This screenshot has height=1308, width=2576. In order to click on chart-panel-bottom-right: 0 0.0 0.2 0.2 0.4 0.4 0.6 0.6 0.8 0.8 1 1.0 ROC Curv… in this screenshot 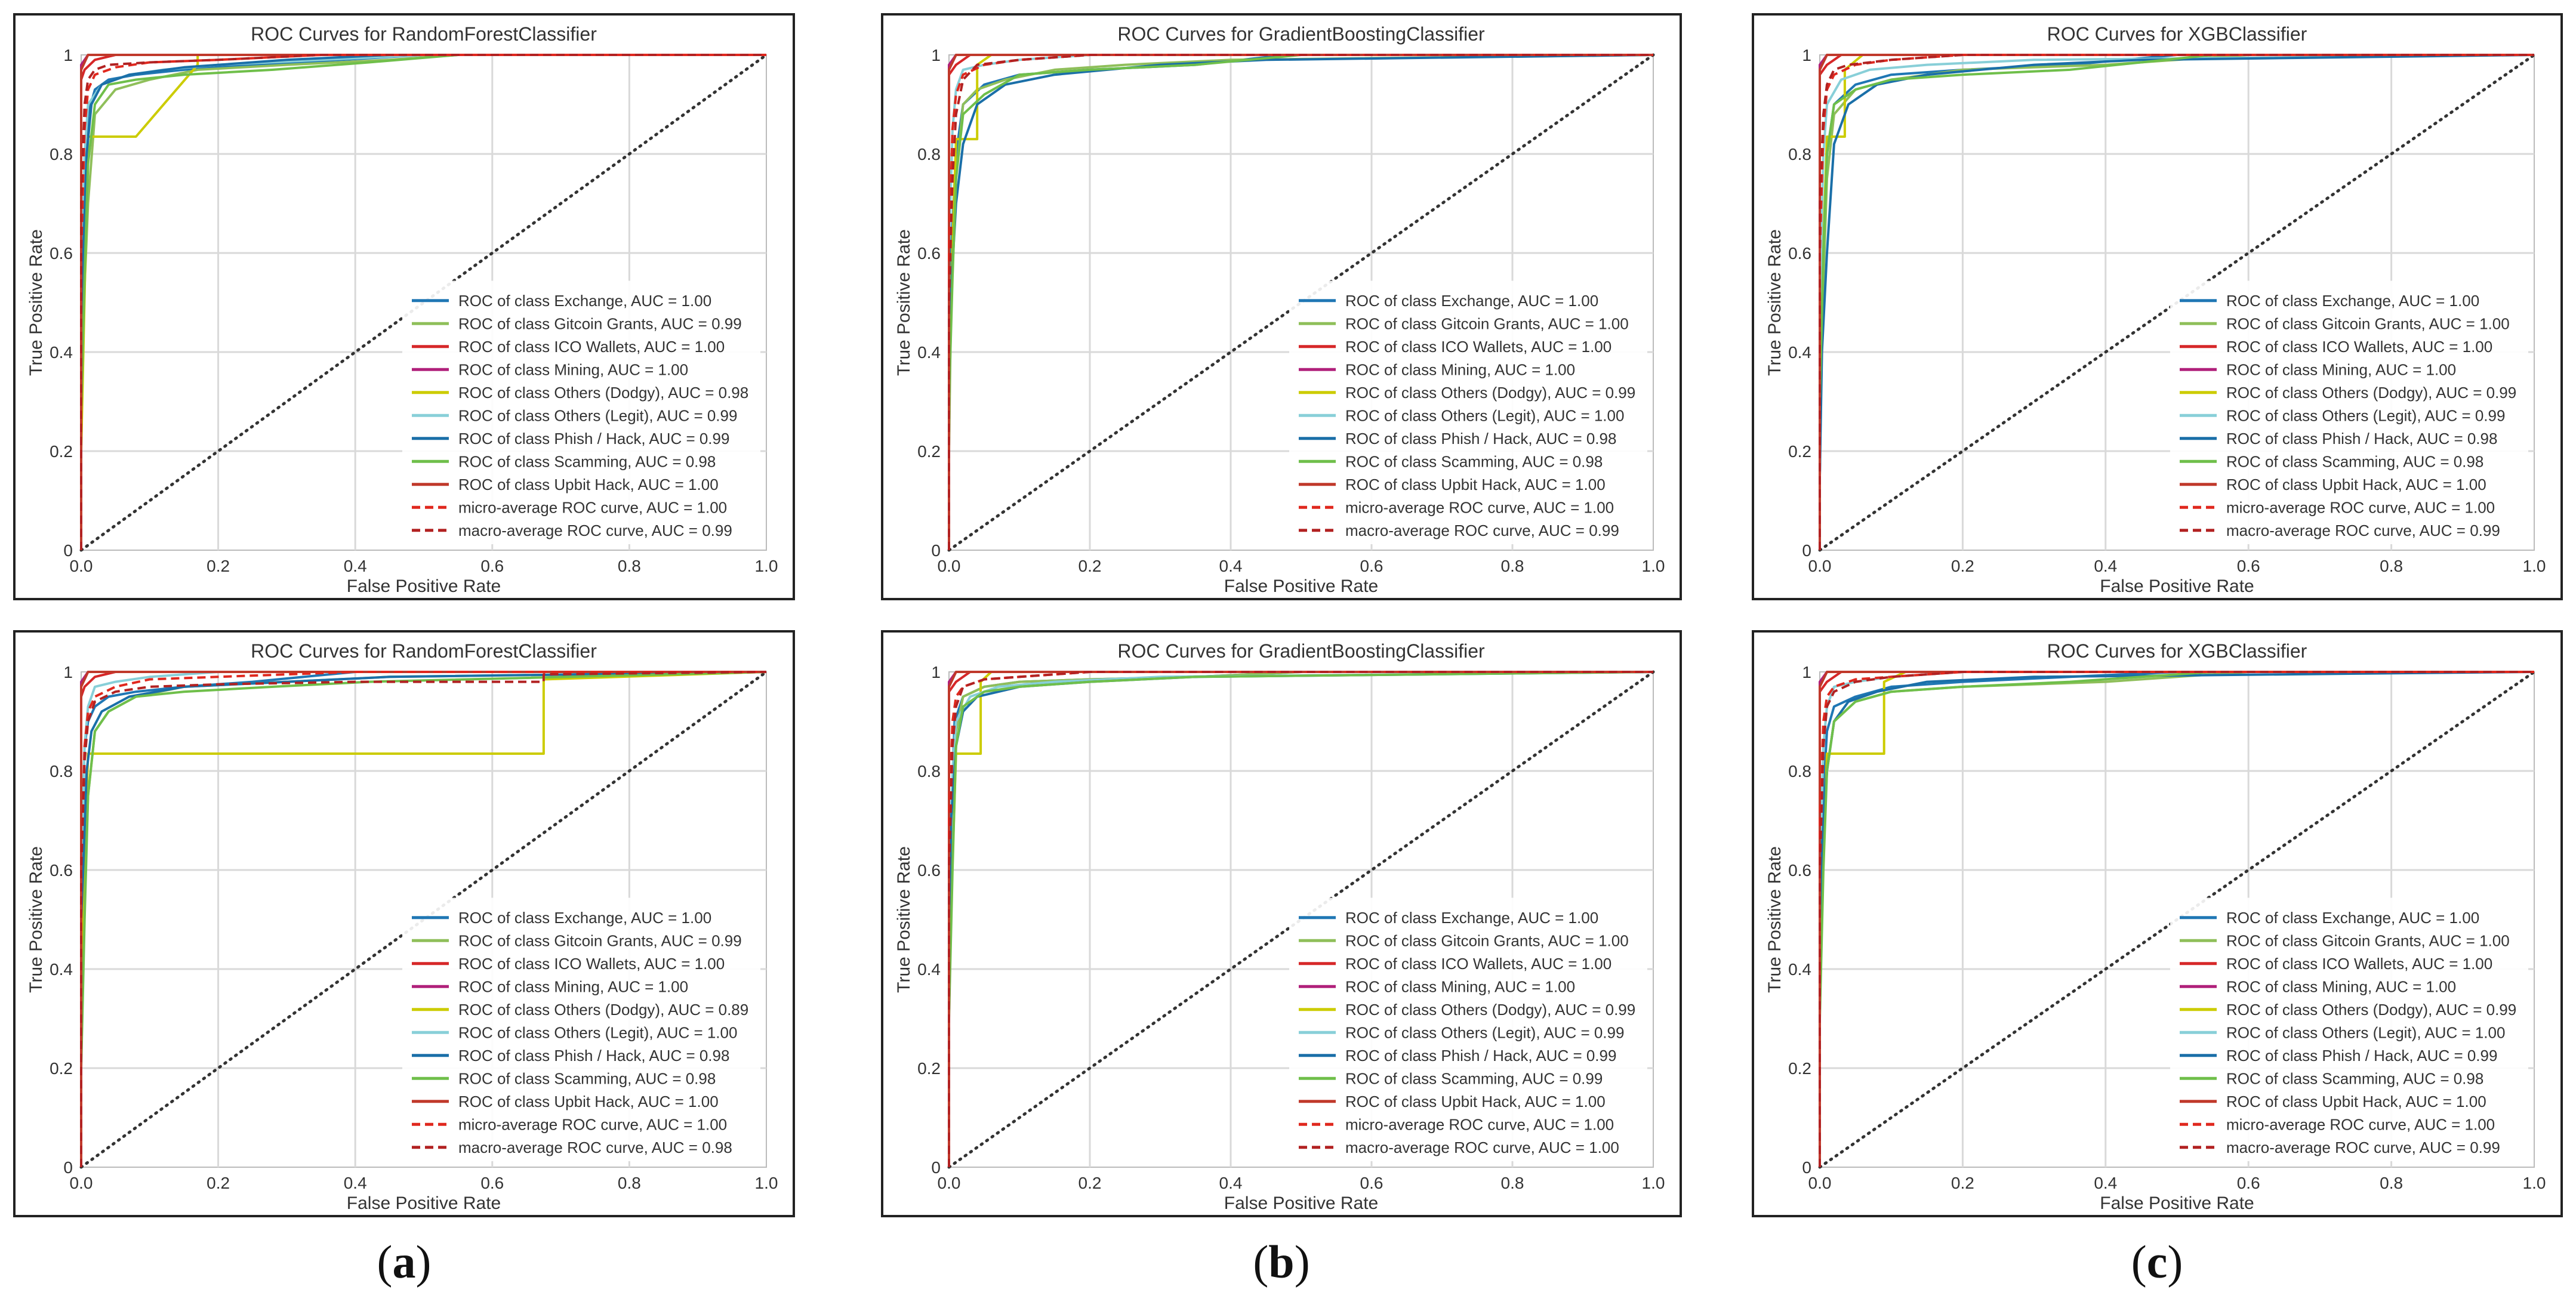, I will do `click(2157, 923)`.